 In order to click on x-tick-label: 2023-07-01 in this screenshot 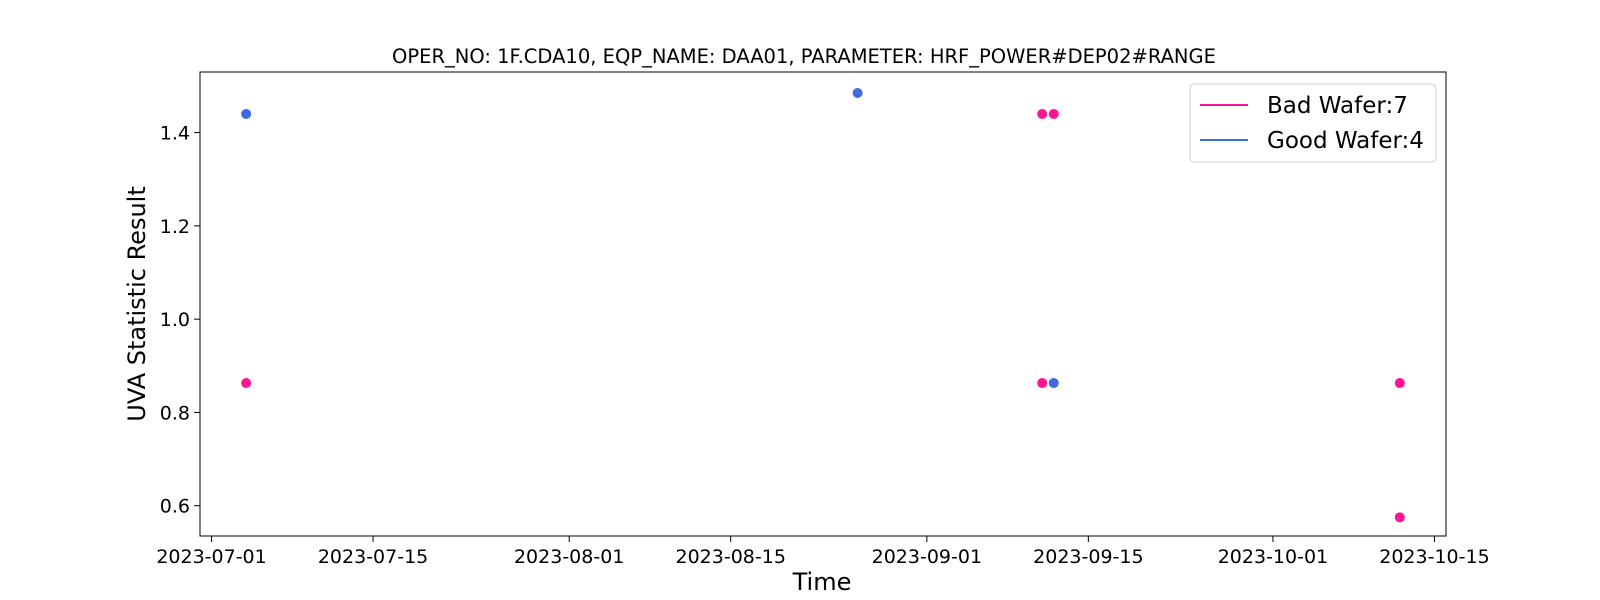, I will do `click(211, 557)`.